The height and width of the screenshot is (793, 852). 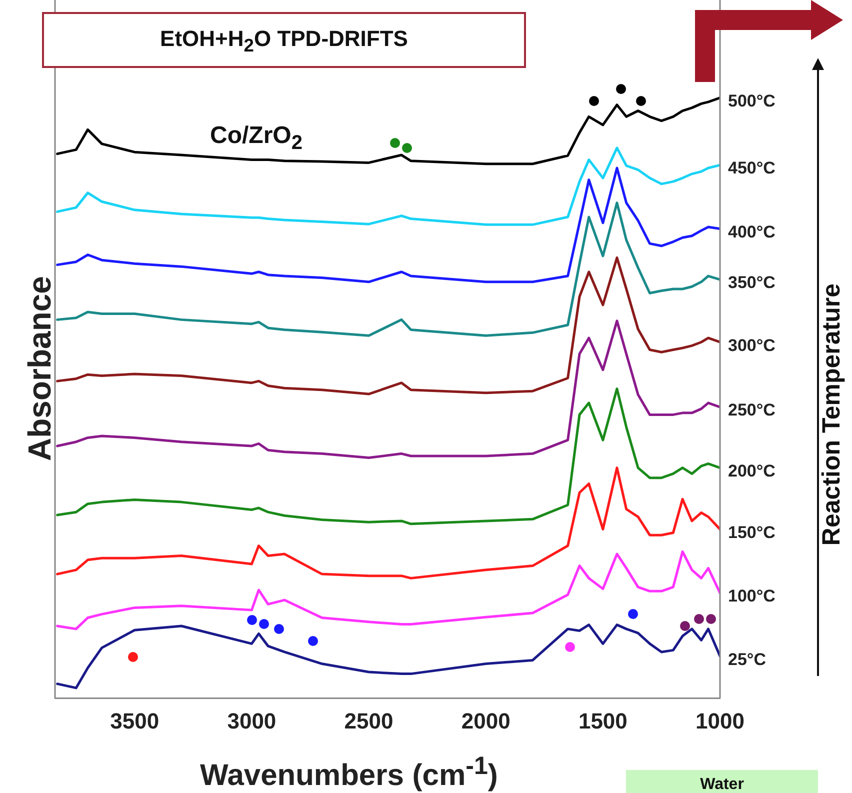 What do you see at coordinates (135, 721) in the screenshot?
I see `x-tick-label: 3500` at bounding box center [135, 721].